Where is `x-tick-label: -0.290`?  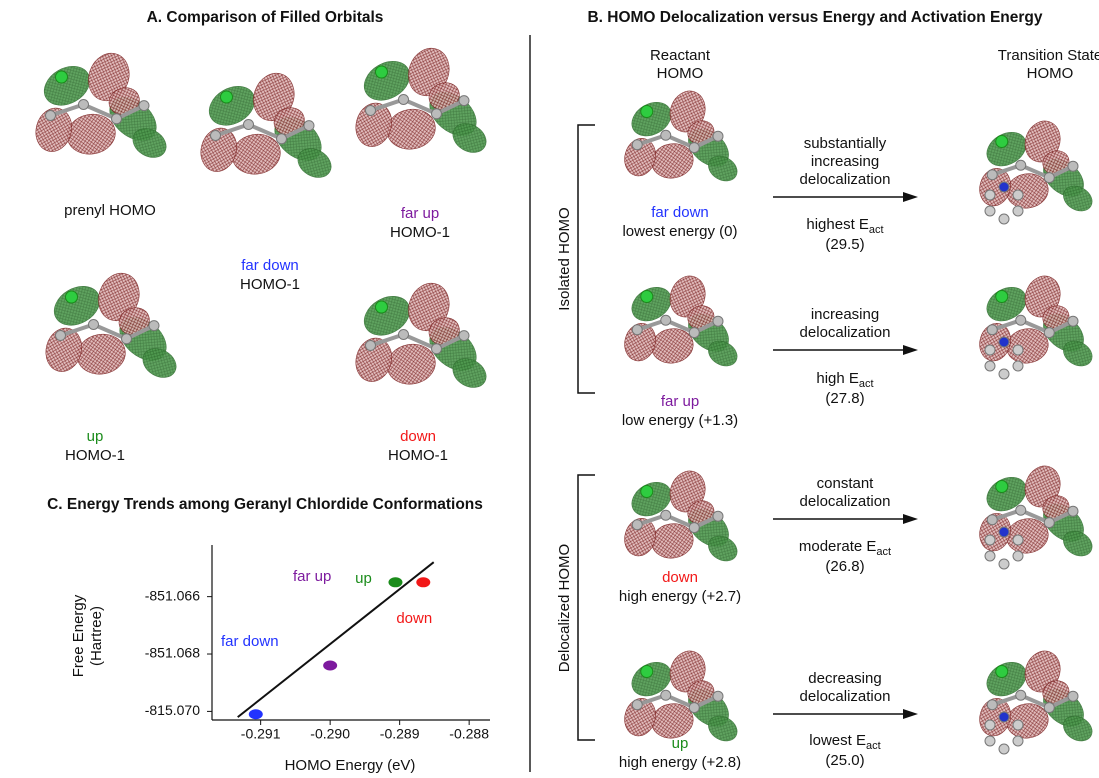
x-tick-label: -0.290 is located at coordinates (330, 734).